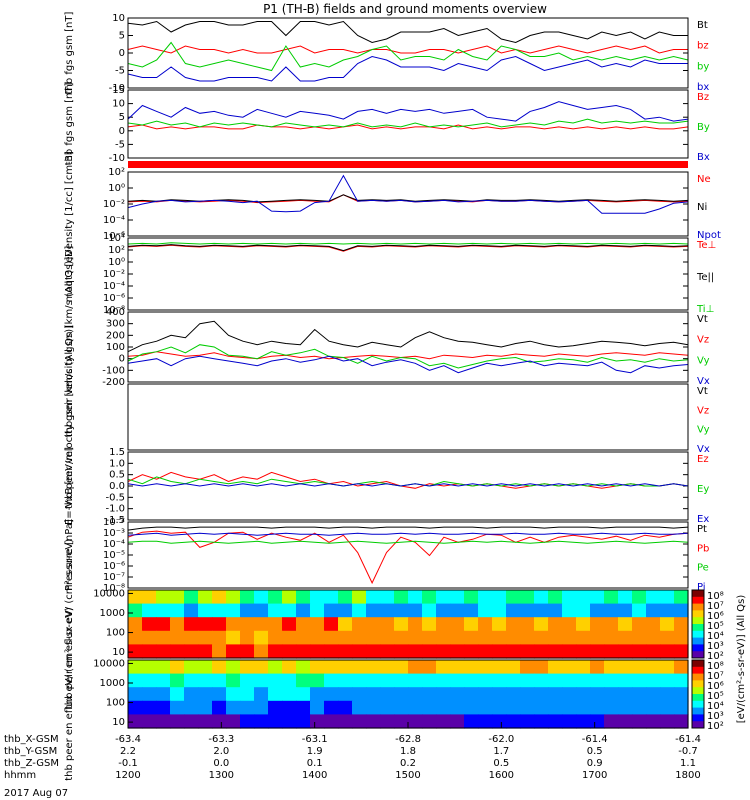 This screenshot has width=750, height=800. I want to click on legend-Pb: Pb, so click(703, 548).